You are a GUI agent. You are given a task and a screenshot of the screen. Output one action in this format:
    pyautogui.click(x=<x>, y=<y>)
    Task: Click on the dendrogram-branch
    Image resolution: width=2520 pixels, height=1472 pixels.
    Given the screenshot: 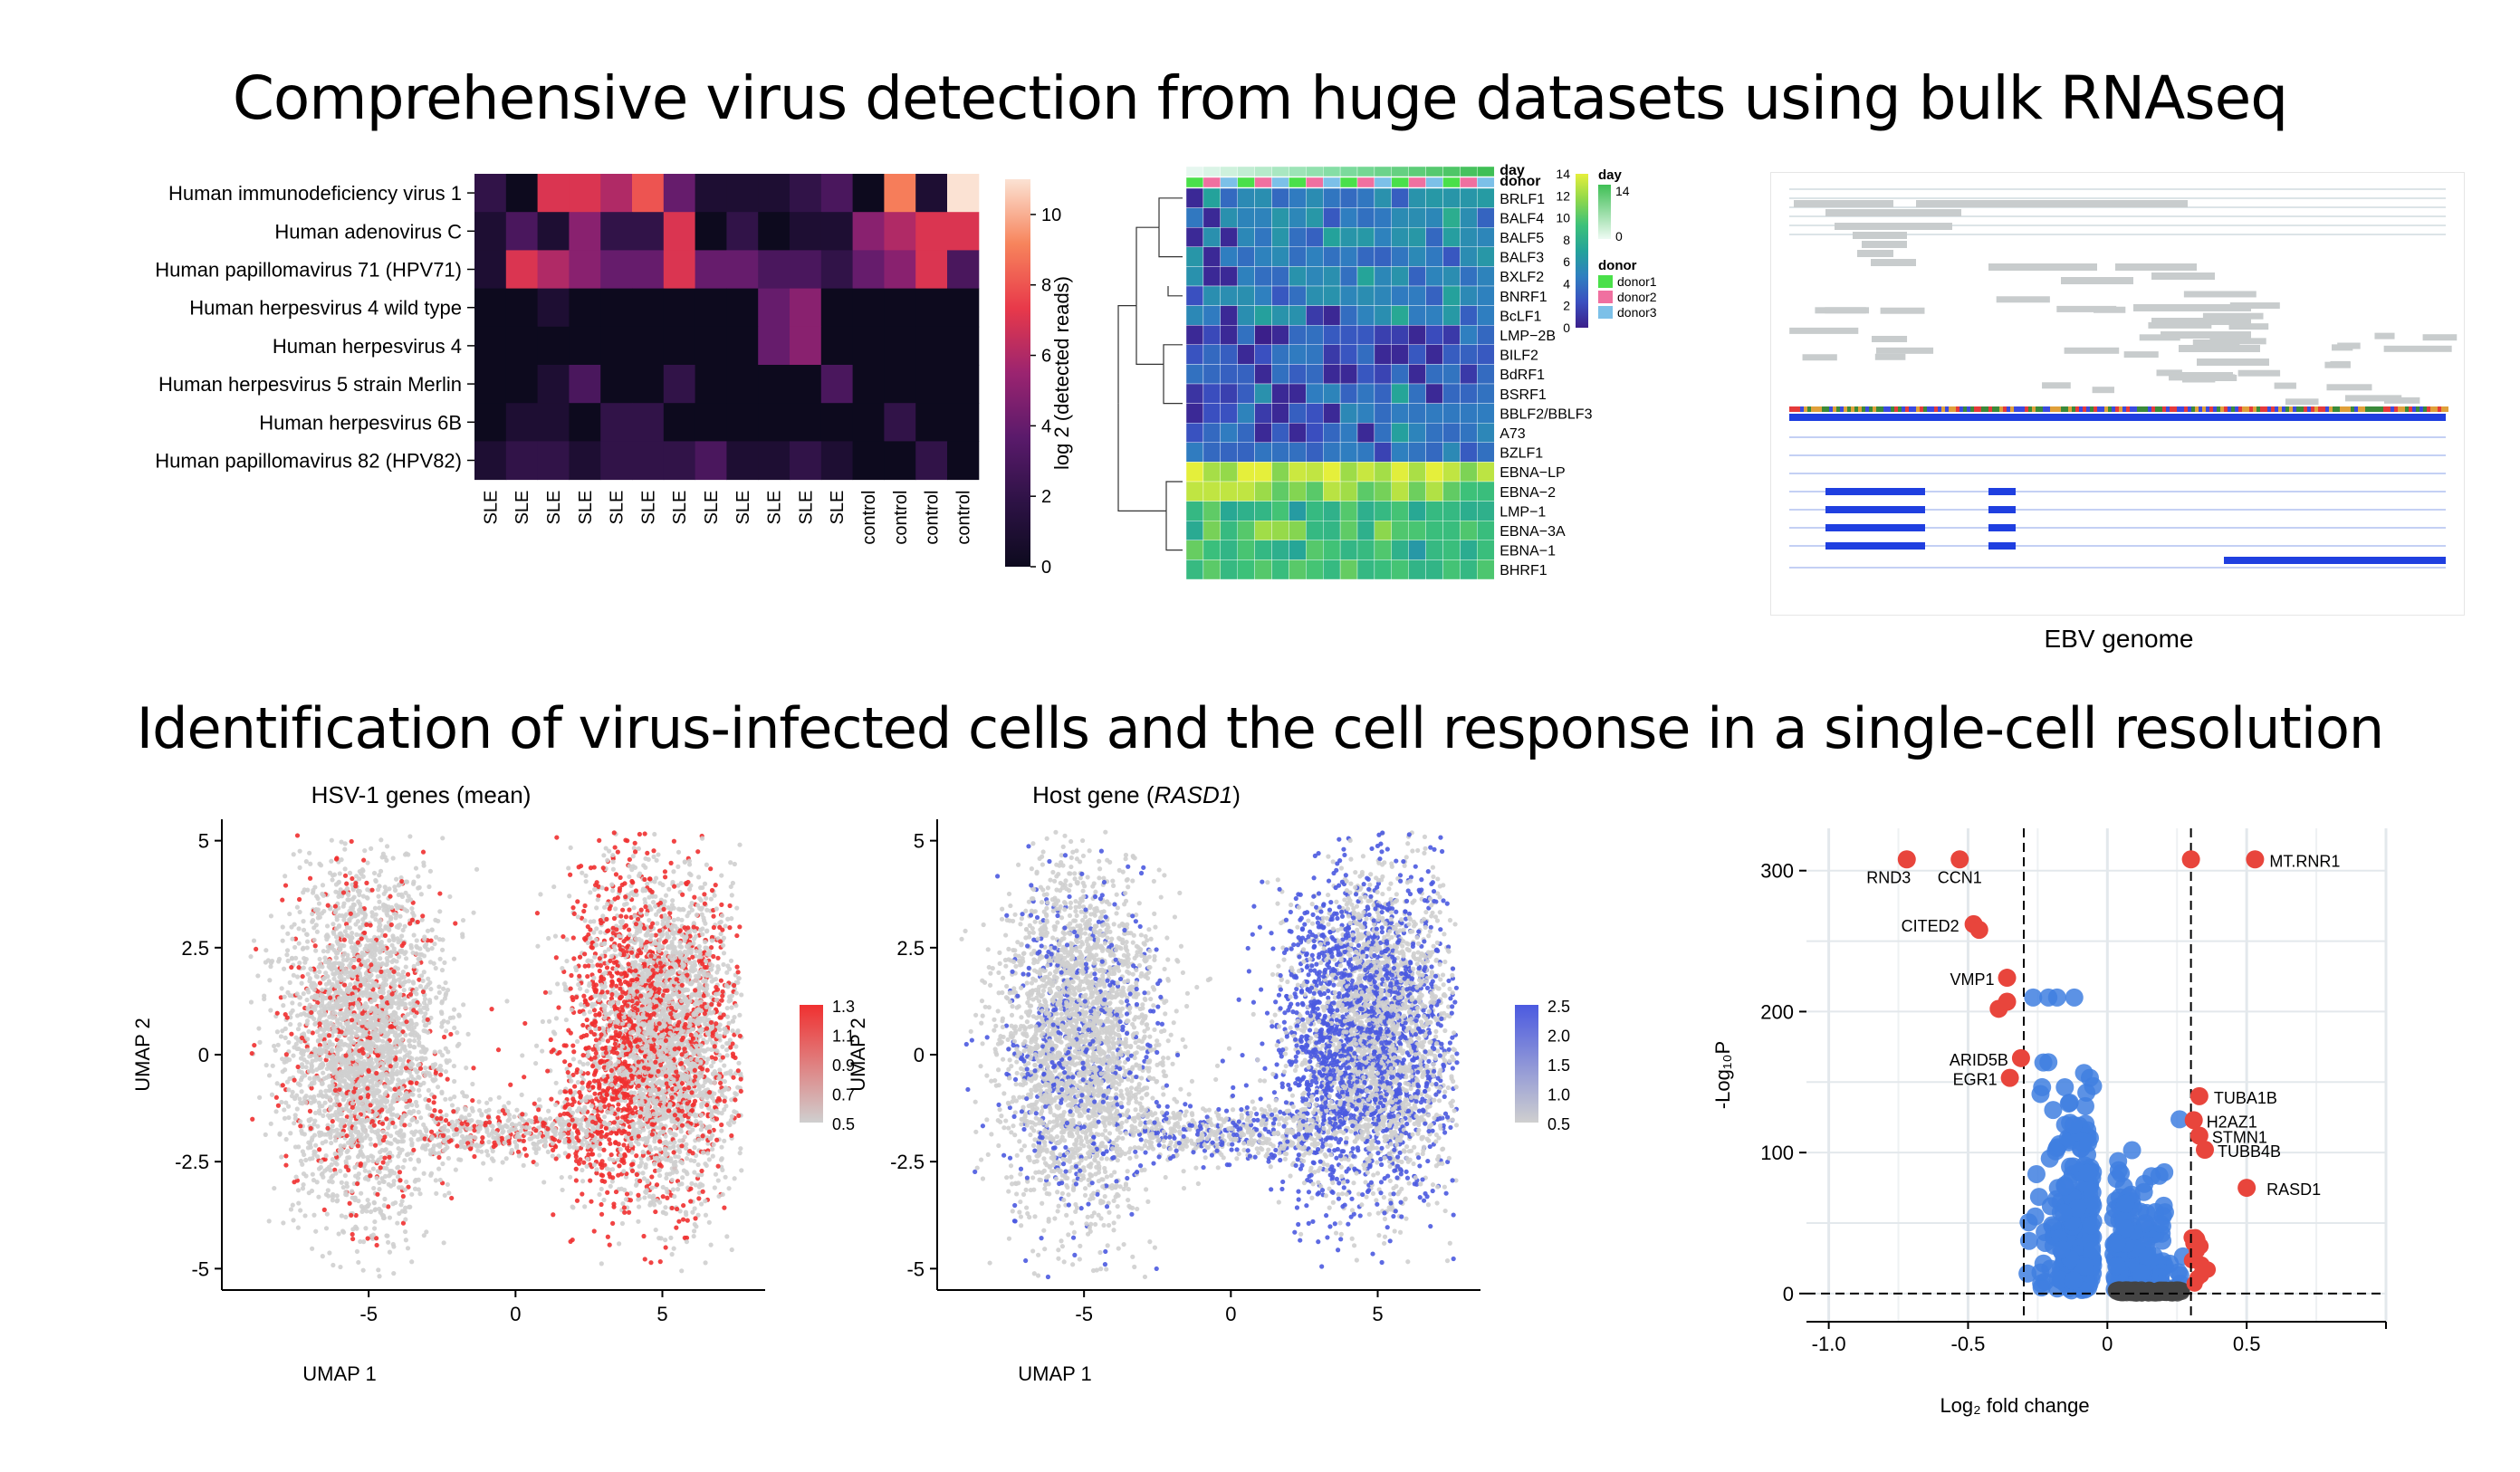 What is the action you would take?
    pyautogui.click(x=1171, y=242)
    